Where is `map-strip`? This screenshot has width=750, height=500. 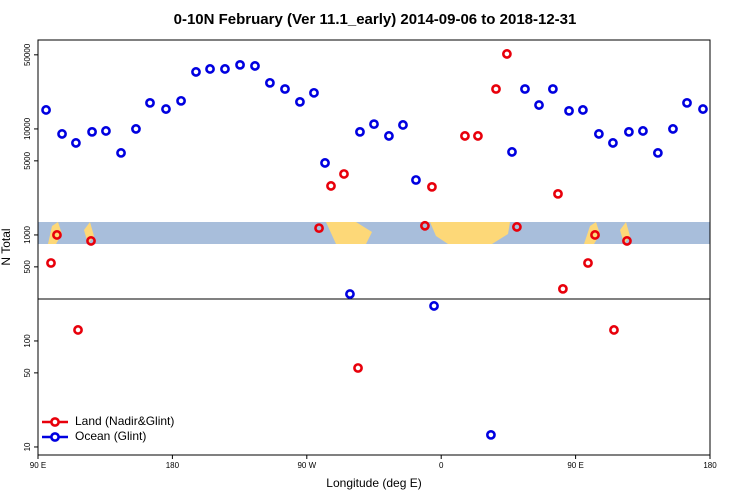
map-strip is located at coordinates (374, 233).